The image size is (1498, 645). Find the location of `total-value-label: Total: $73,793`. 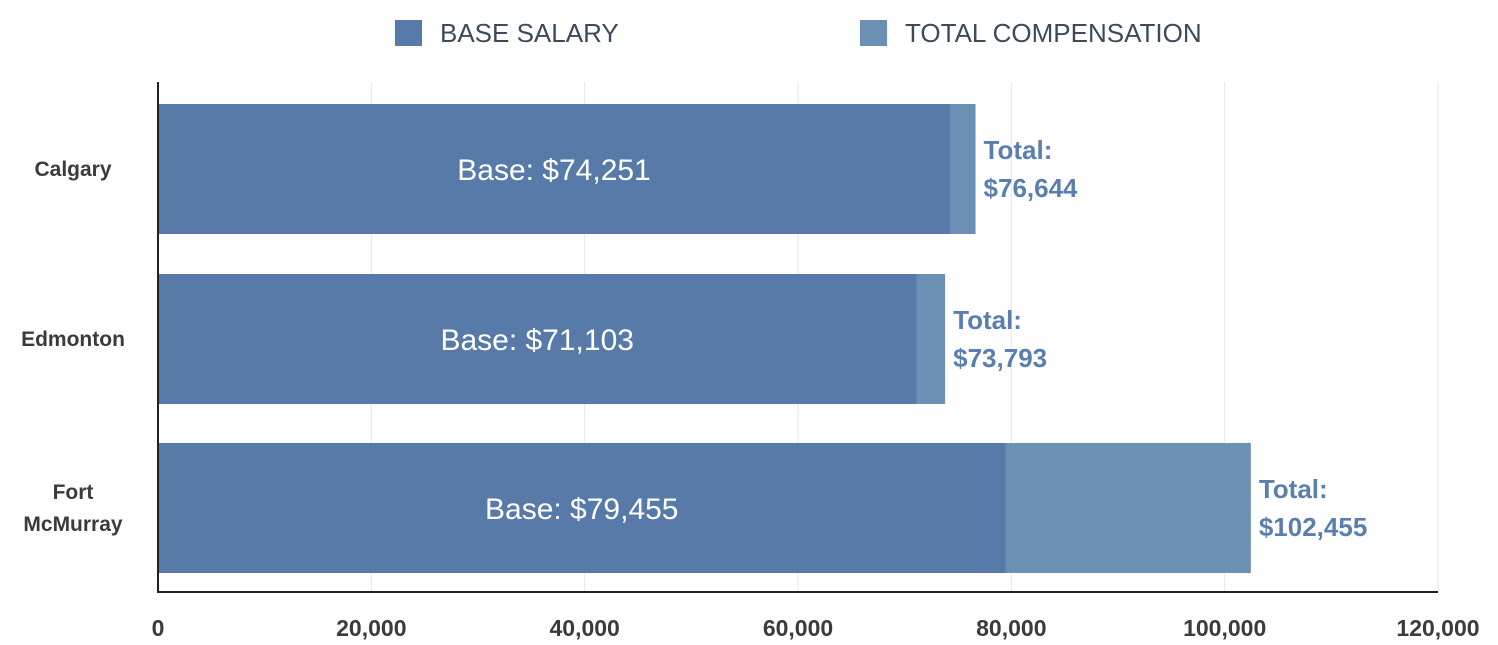

total-value-label: Total: $73,793 is located at coordinates (1000, 339).